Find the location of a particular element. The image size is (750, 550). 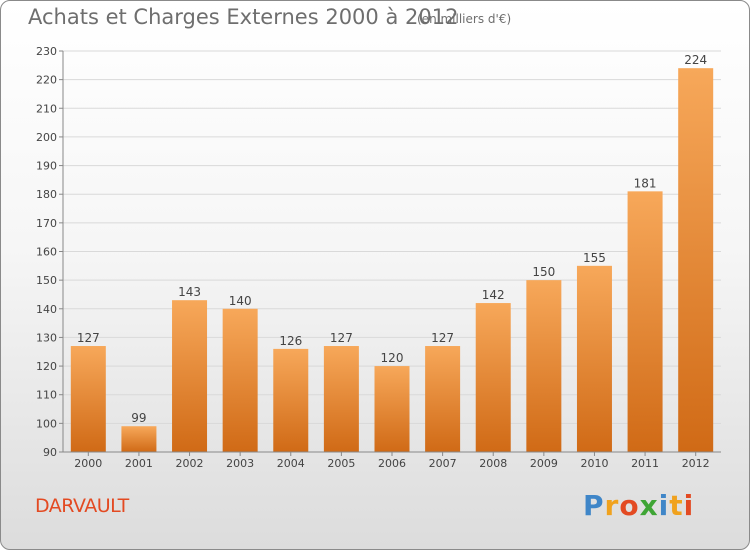

bar-value-label: 181 is located at coordinates (645, 183).